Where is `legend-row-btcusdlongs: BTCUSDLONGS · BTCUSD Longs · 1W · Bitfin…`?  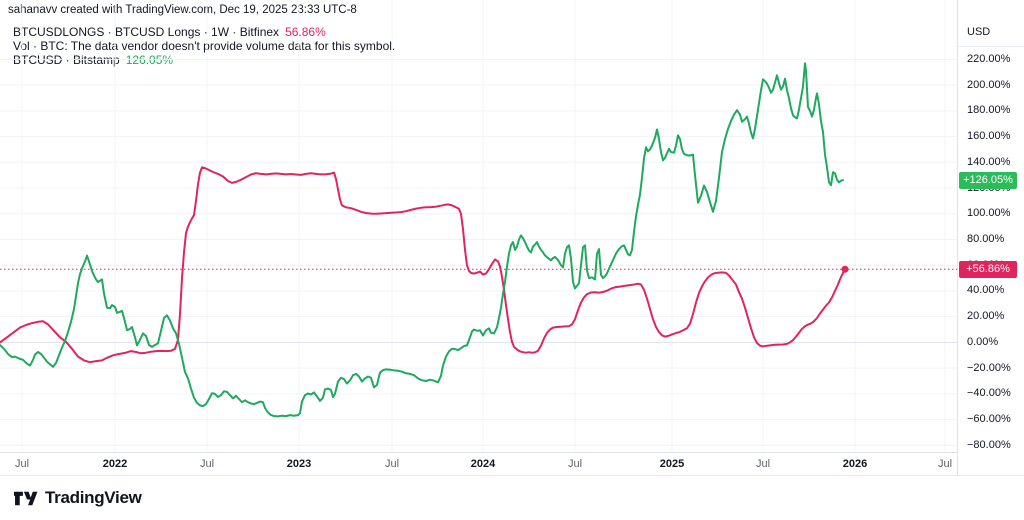 legend-row-btcusdlongs: BTCUSDLONGS · BTCUSD Longs · 1W · Bitfin… is located at coordinates (204, 32).